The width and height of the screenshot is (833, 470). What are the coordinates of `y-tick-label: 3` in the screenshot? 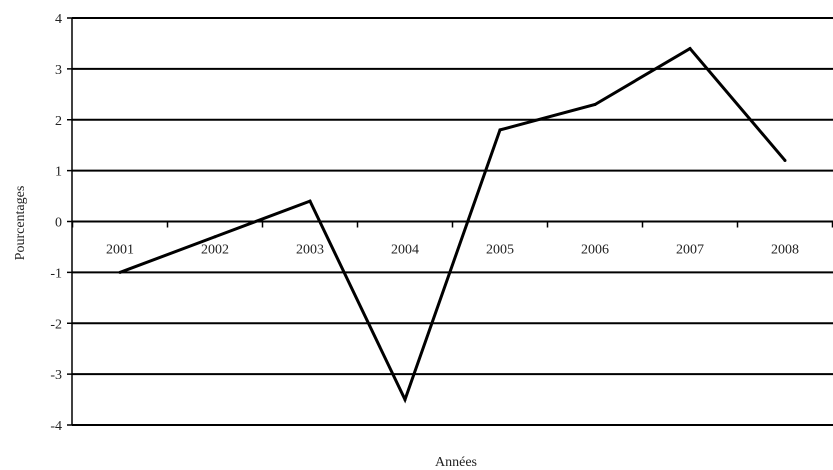 It's located at (58, 70).